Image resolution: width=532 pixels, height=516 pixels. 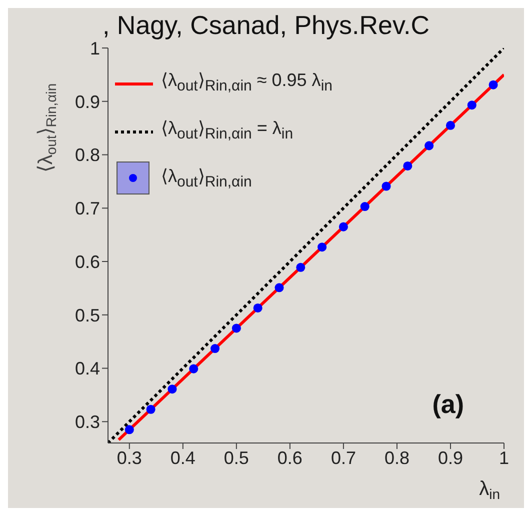 I want to click on legend-label: ⟨λ$_{out}$⟩$_{Rin,αin}$ = λ$_{in}$, so click(x=227, y=130).